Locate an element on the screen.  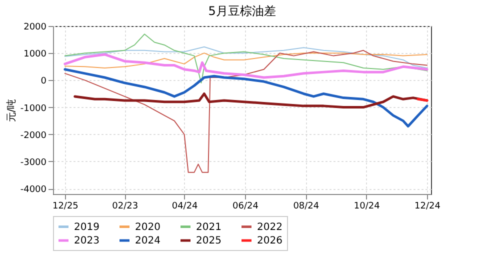
legend-label: 2022 is located at coordinates (269, 227).